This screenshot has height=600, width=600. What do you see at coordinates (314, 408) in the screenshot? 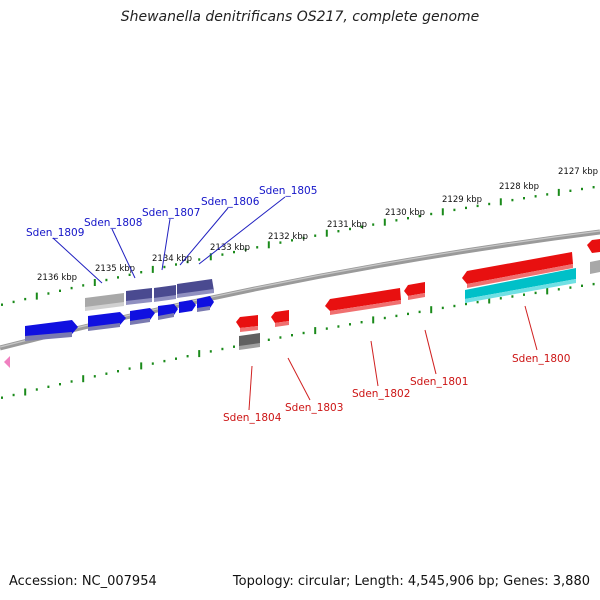
I see `gene-label: Sden_1803` at bounding box center [314, 408].